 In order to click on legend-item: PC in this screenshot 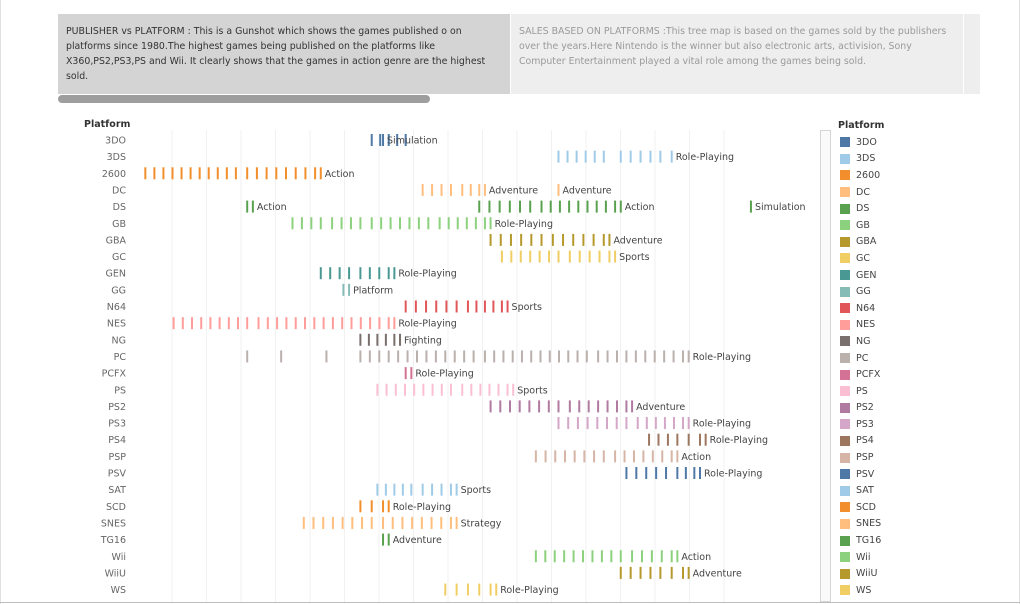, I will do `click(860, 358)`.